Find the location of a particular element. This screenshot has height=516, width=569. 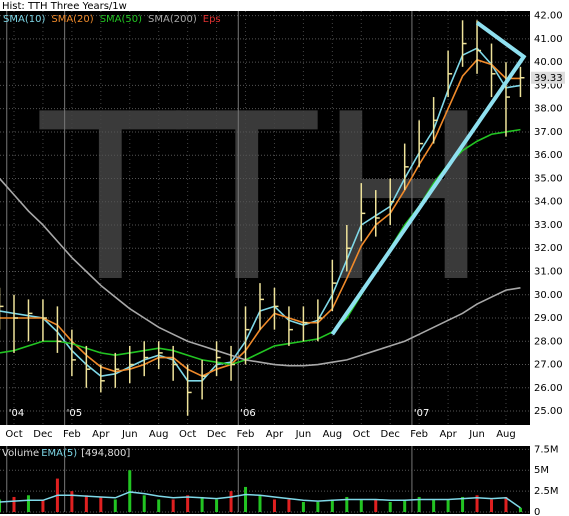

last-price-label: 39.33 is located at coordinates (548, 78).